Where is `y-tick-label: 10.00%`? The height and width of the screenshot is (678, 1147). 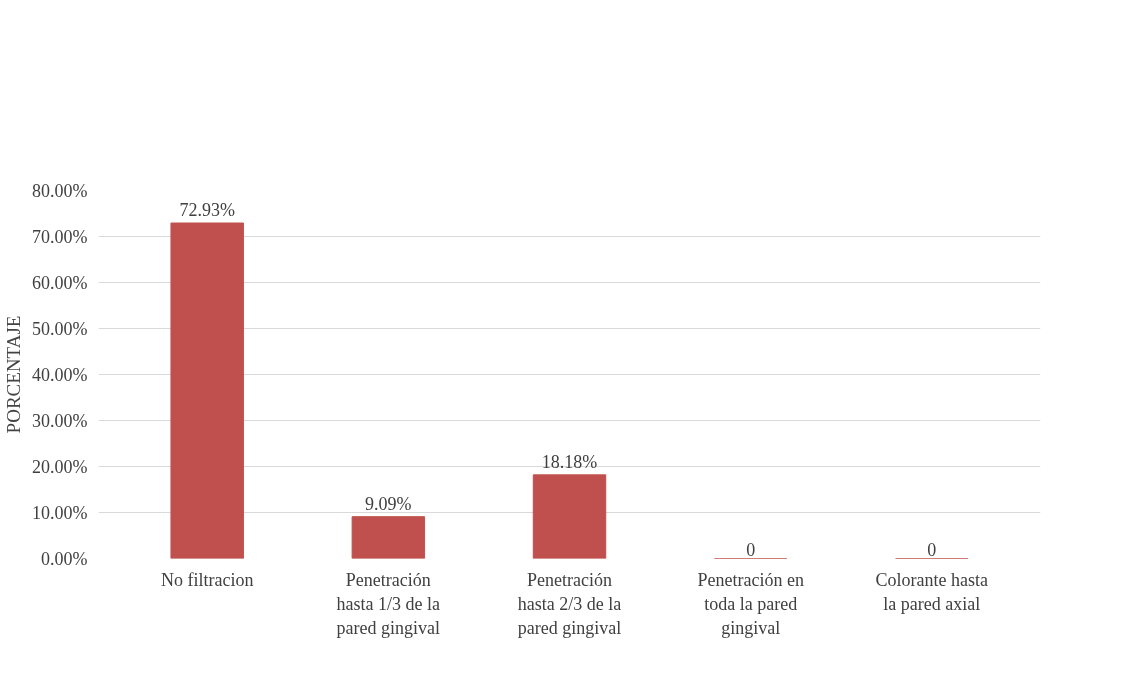 y-tick-label: 10.00% is located at coordinates (60, 512).